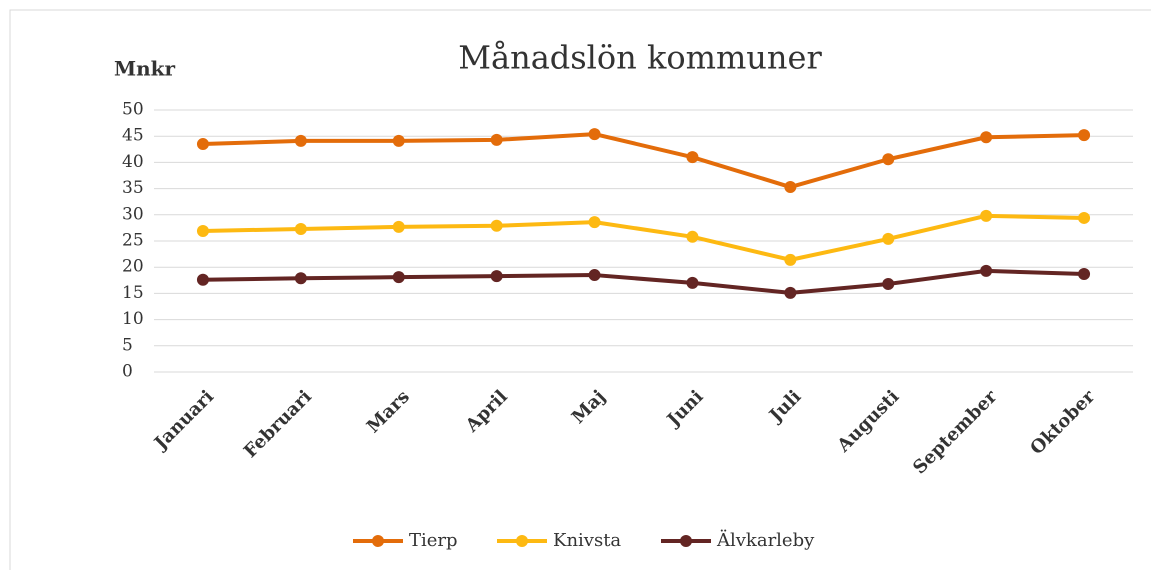  Describe the element at coordinates (145, 69) in the screenshot. I see `y-axis-label: Mnkr` at that location.